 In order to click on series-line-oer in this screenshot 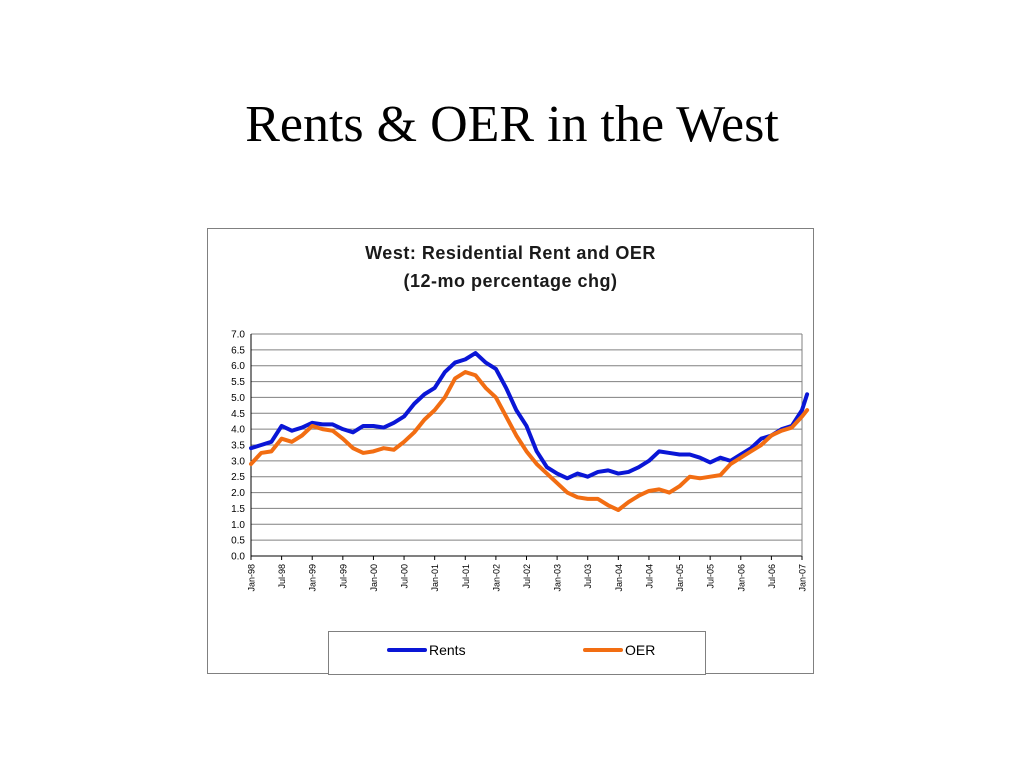, I will do `click(529, 441)`.